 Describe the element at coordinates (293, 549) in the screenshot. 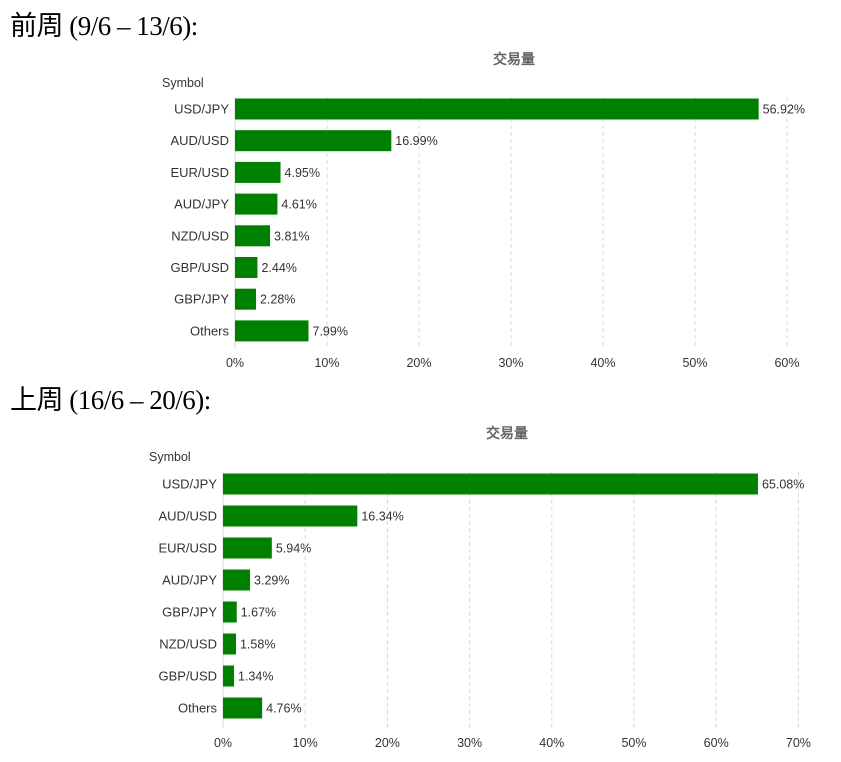

I see `data-label: 5.94%` at that location.